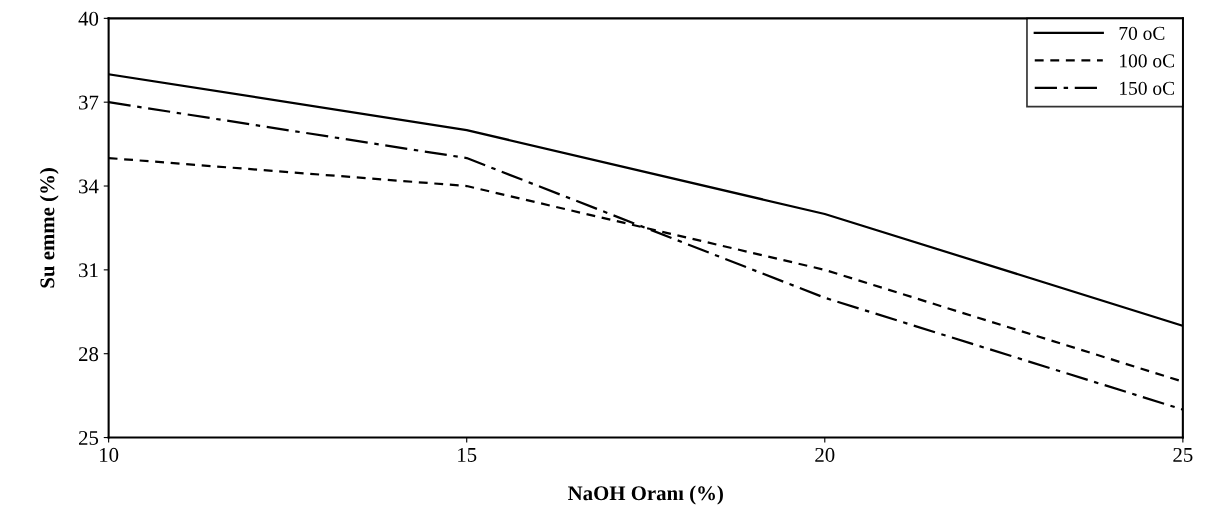  Describe the element at coordinates (88, 354) in the screenshot. I see `y-tick-label: 28` at that location.